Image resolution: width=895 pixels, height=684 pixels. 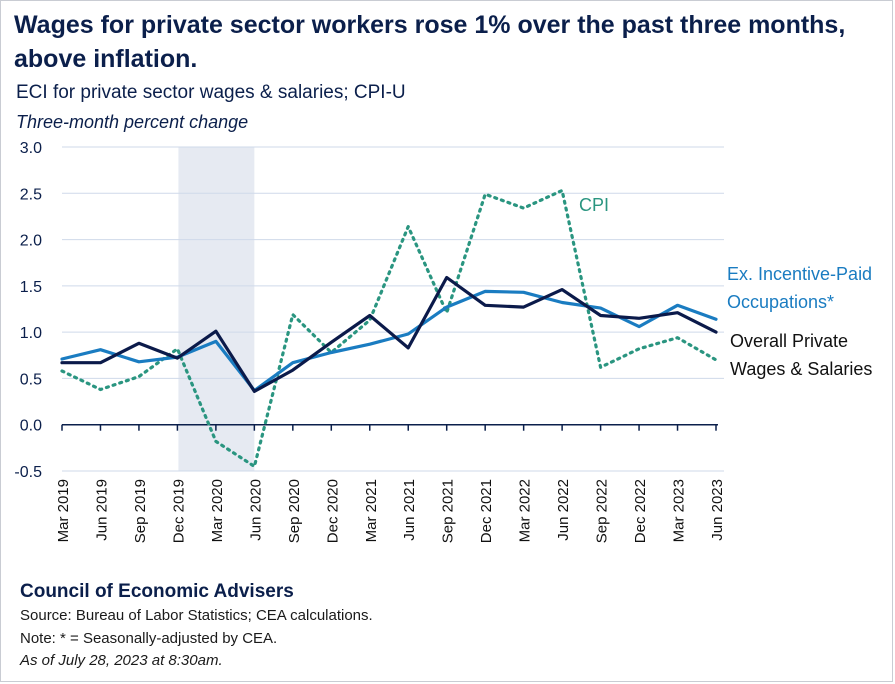 I want to click on y-tick-label: 1.0, so click(x=31, y=333).